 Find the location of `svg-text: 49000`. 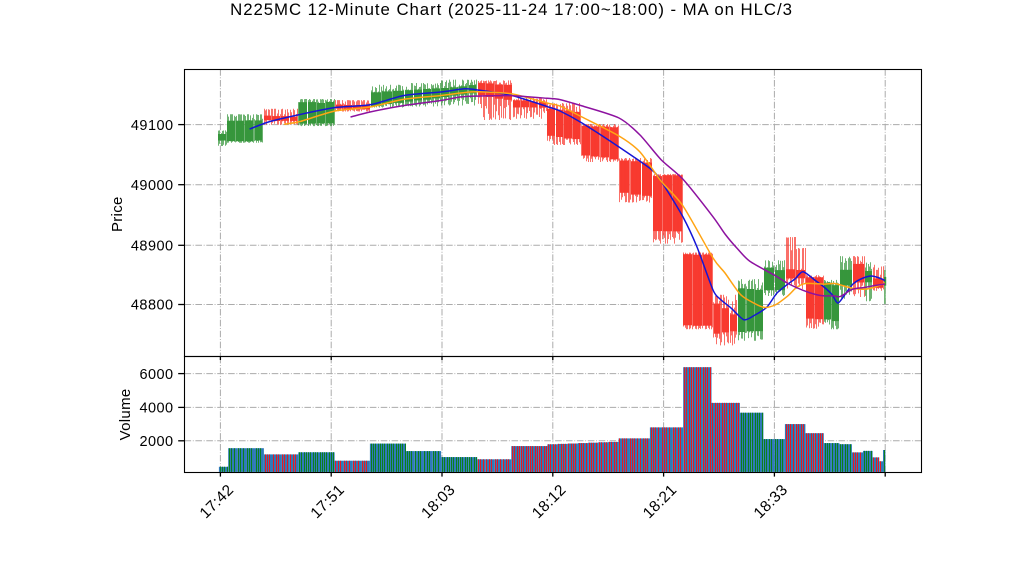

svg-text: 49000 is located at coordinates (152, 186).